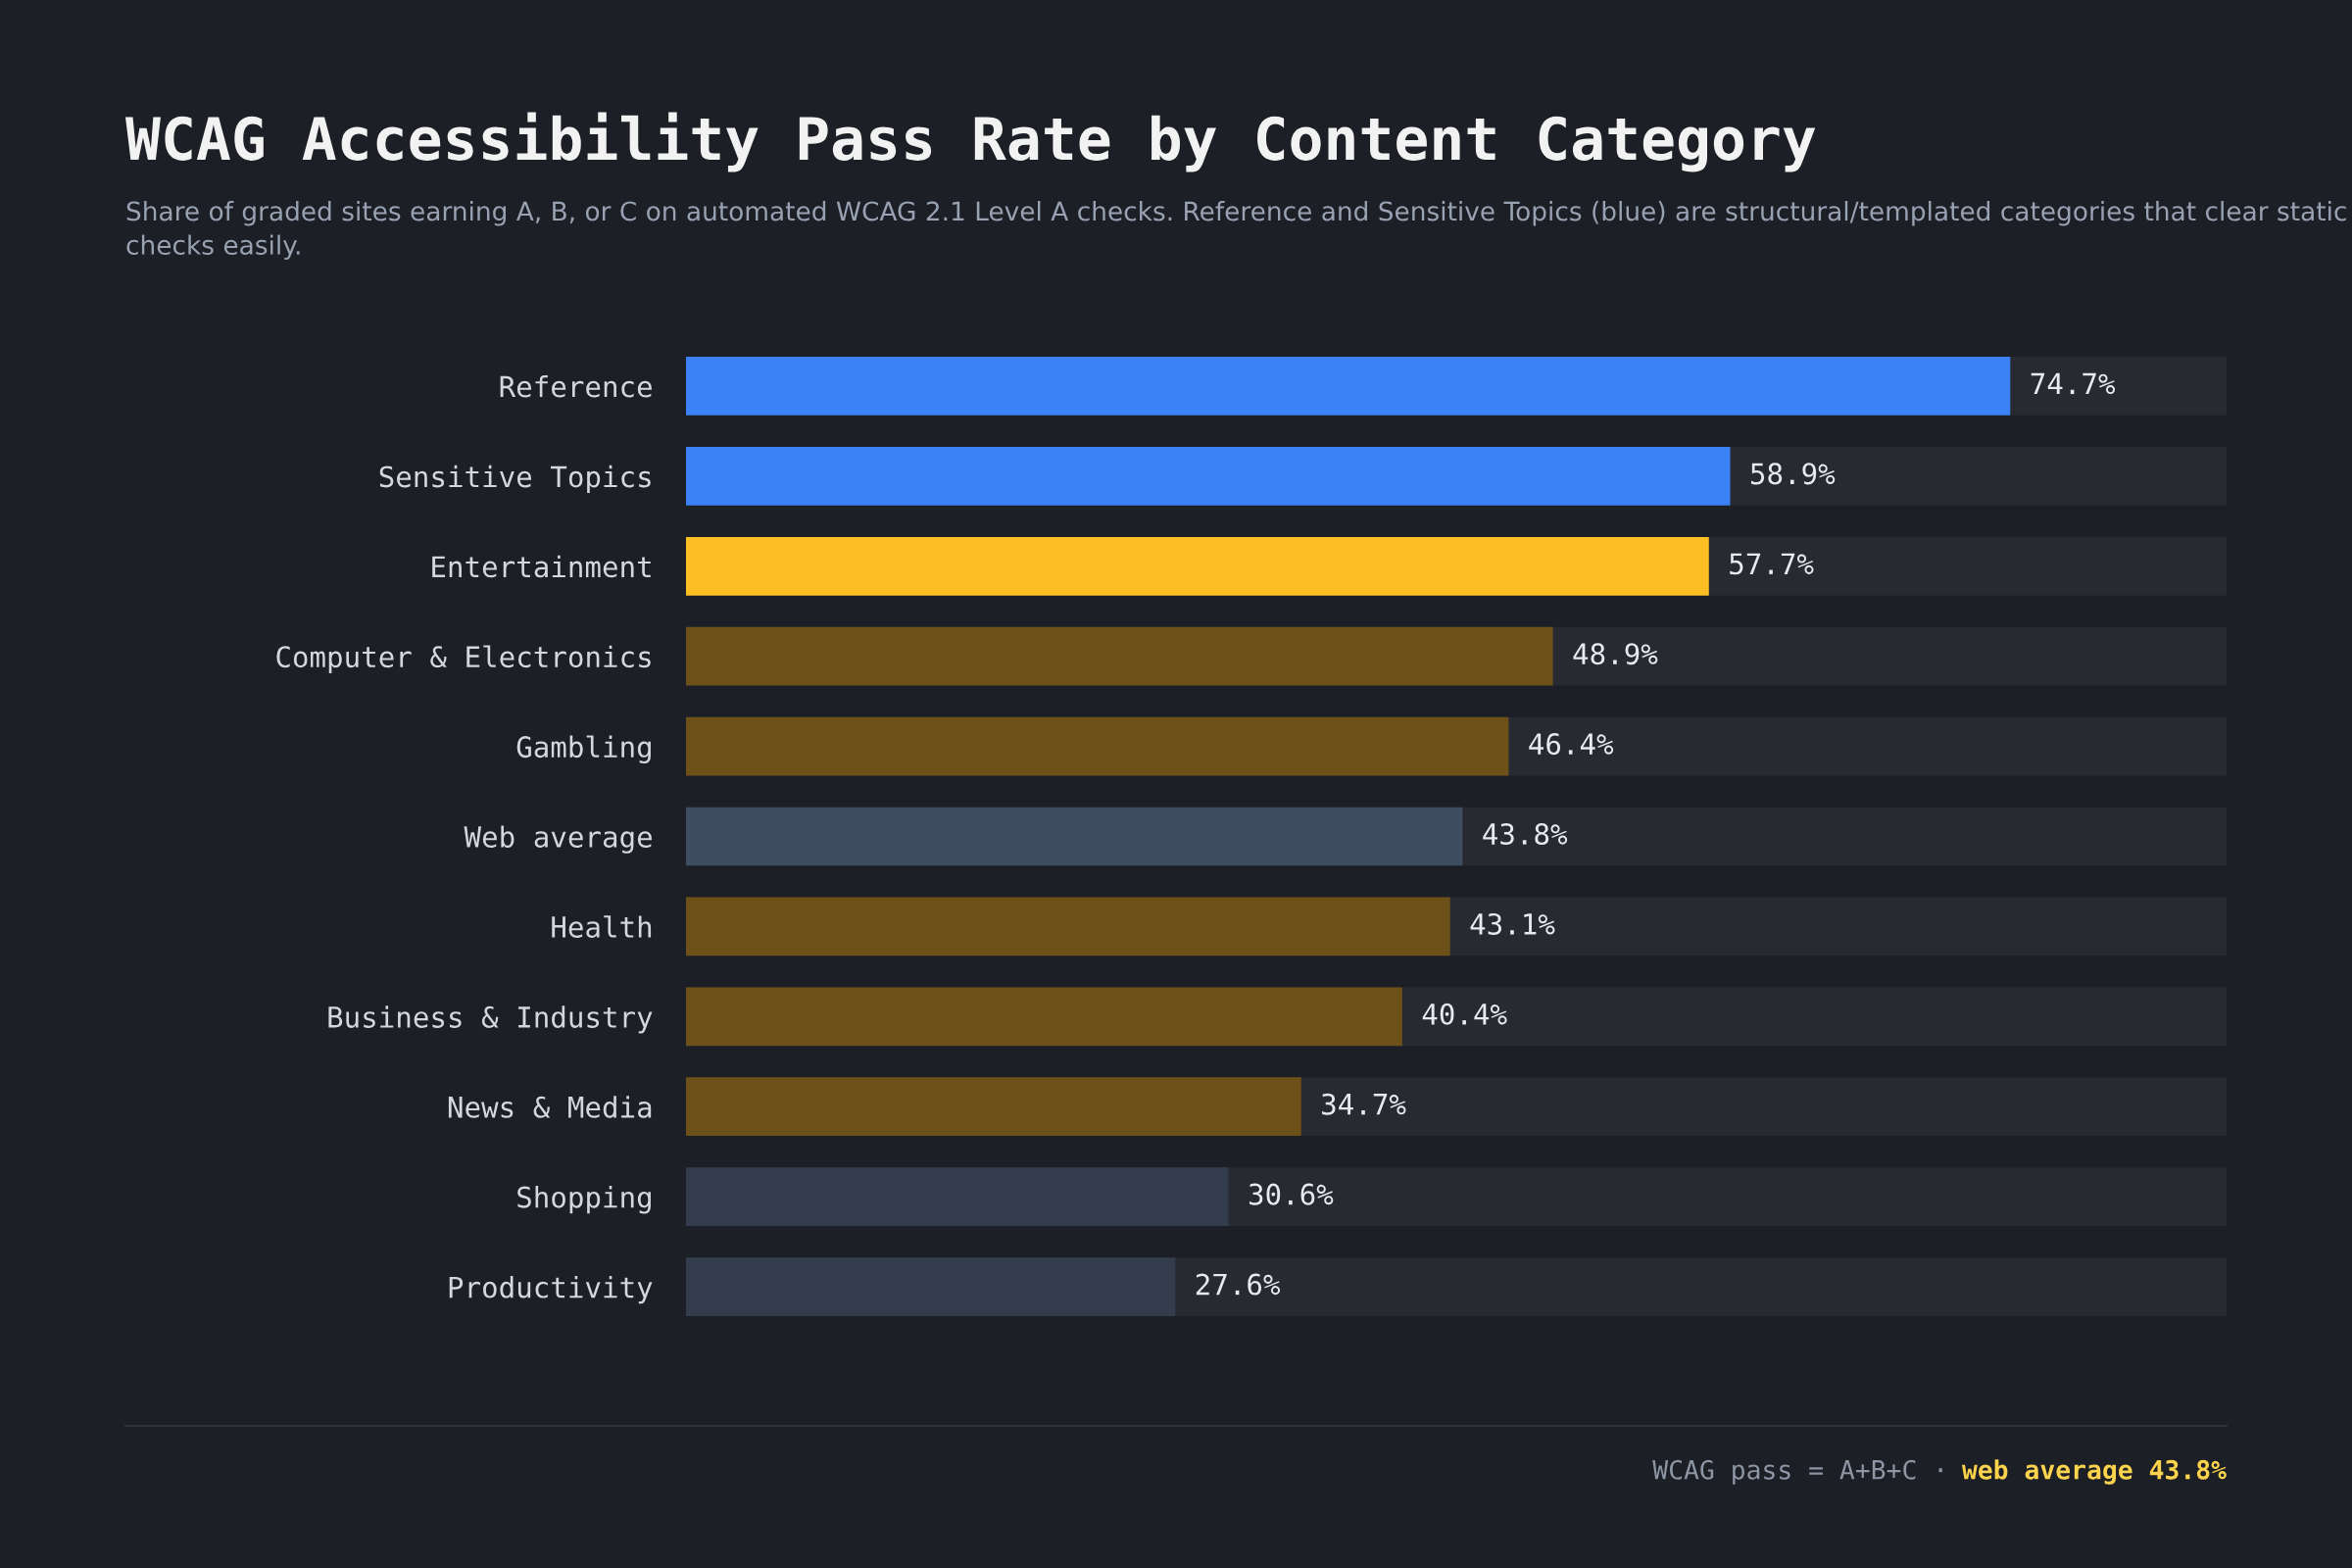 The height and width of the screenshot is (1568, 2352). I want to click on chart-subtitle: Share of graded sites earning A, B, or C on automated WCAG 2.1 Level A checks. Reference and Sensitive Topics (blue) are structural/templated categories that clear static checks easily., so click(1236, 231).